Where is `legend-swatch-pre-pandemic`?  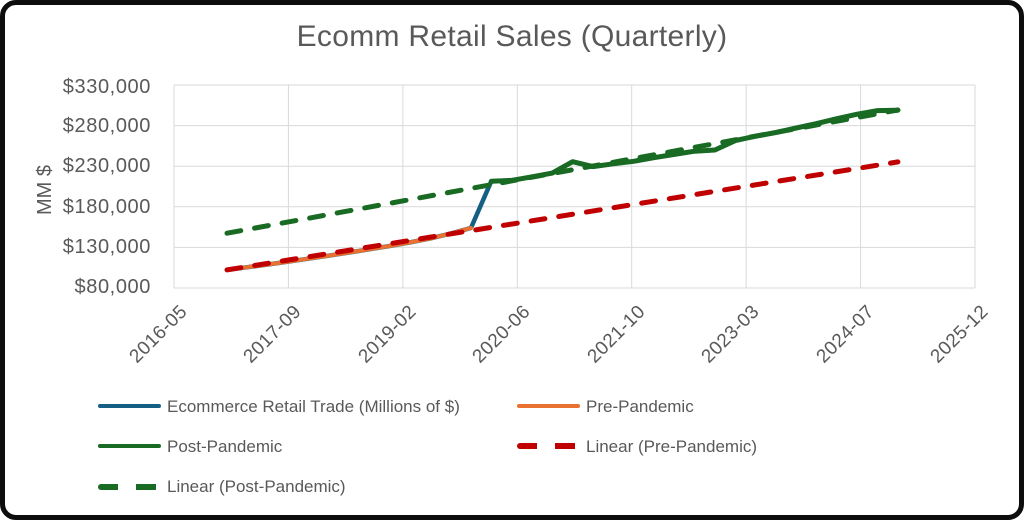 legend-swatch-pre-pandemic is located at coordinates (548, 406).